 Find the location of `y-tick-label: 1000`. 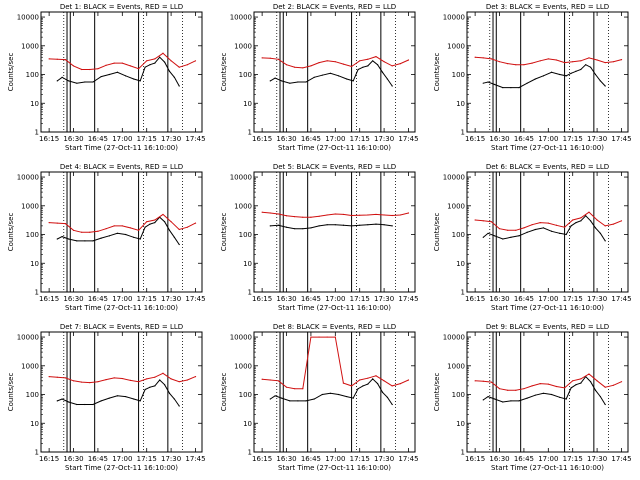

y-tick-label: 1000 is located at coordinates (243, 366).